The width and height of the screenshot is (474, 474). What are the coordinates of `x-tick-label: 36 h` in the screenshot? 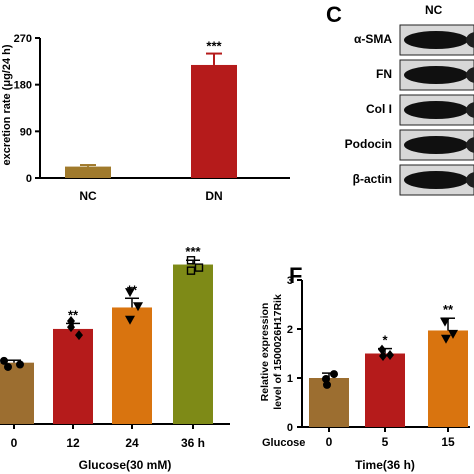 It's located at (193, 443).